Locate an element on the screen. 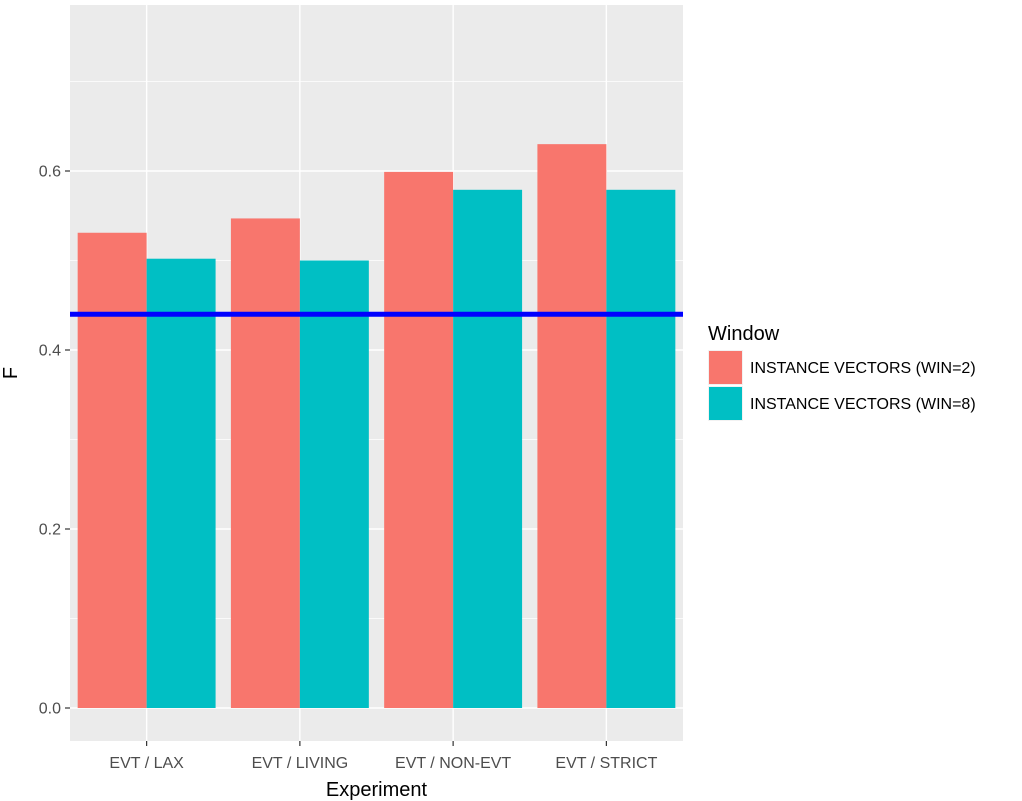  x-tick-label: EVT / STRICT is located at coordinates (606, 763).